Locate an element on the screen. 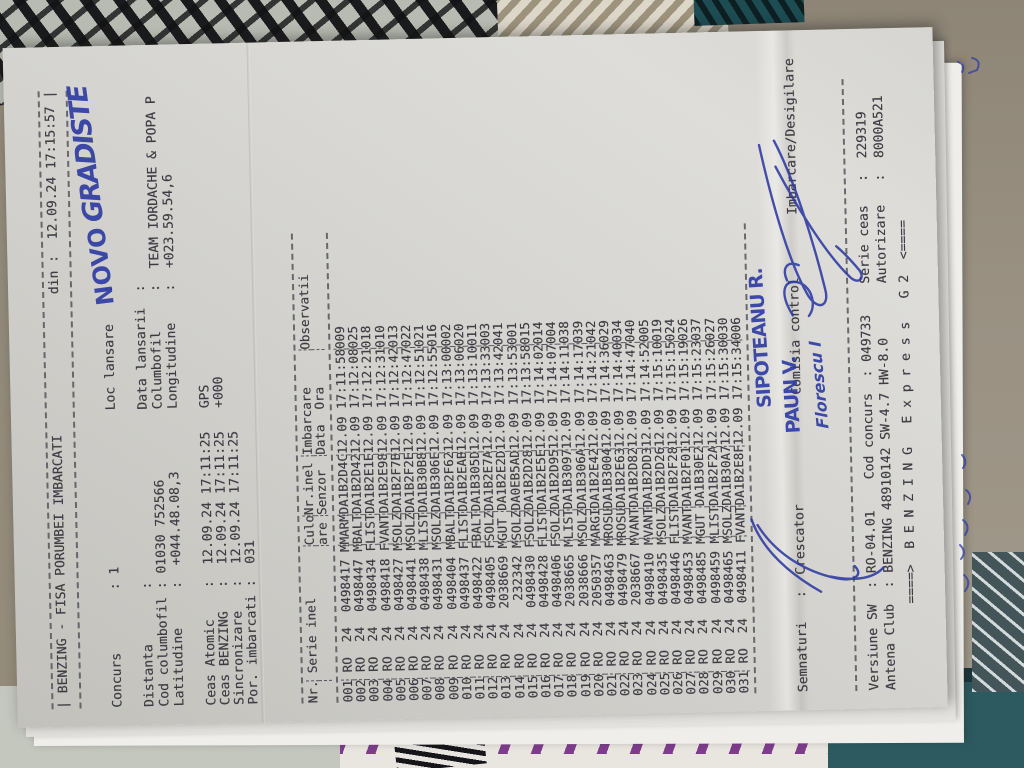 The height and width of the screenshot is (768, 1024). cell-senzor: DA1B2E1E is located at coordinates (369, 483).